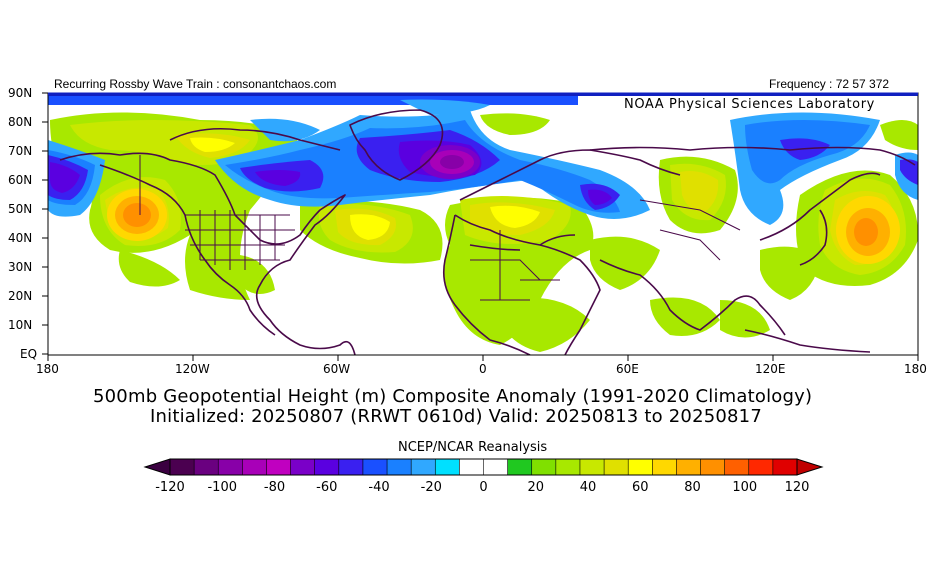 The height and width of the screenshot is (580, 930). Describe the element at coordinates (240, 240) in the screenshot. I see `state-boundaries` at that location.